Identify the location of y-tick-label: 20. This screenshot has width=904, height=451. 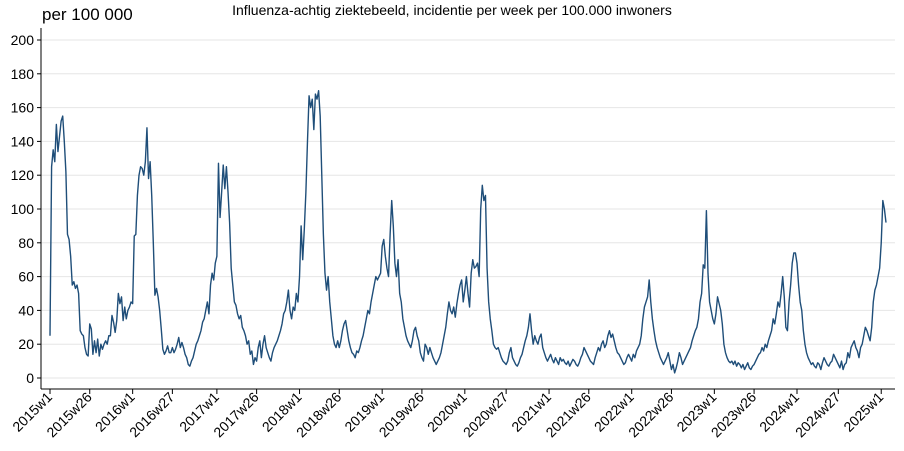
(26, 344).